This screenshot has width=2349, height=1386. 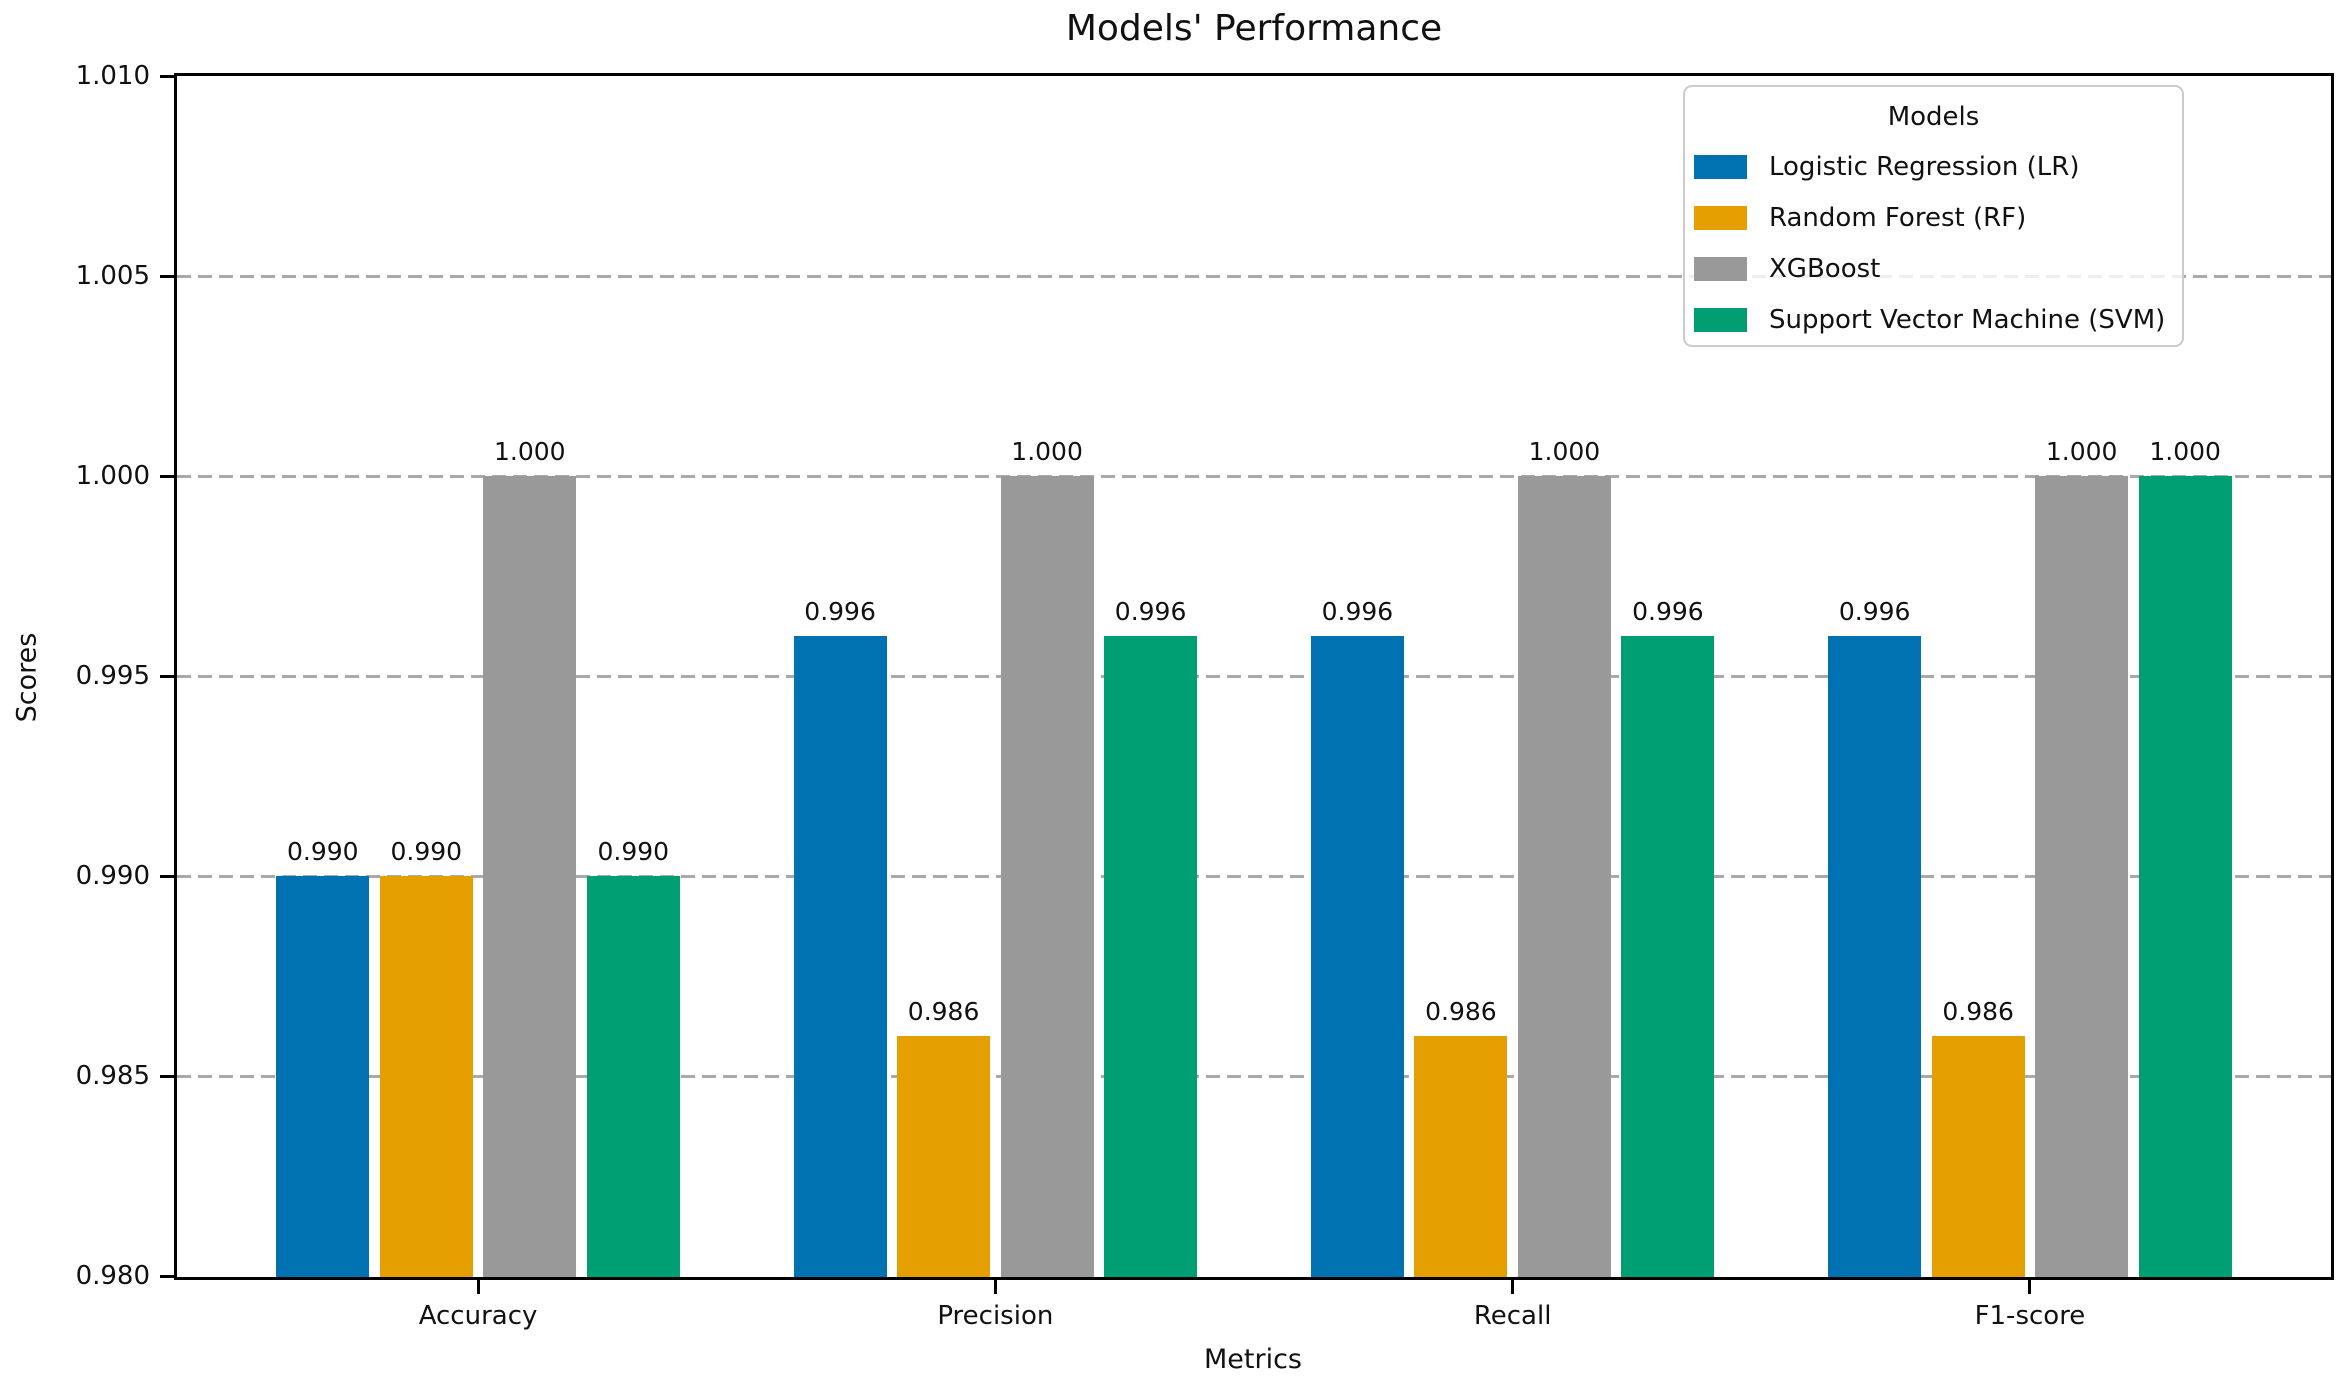 I want to click on y-tick-label: 1.010, so click(x=112, y=76).